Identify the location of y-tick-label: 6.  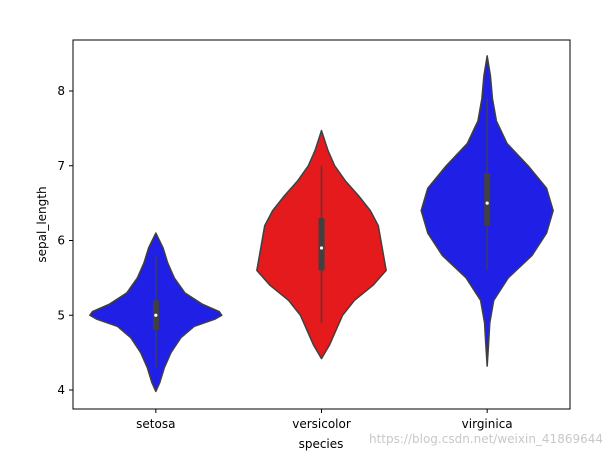
(61, 241).